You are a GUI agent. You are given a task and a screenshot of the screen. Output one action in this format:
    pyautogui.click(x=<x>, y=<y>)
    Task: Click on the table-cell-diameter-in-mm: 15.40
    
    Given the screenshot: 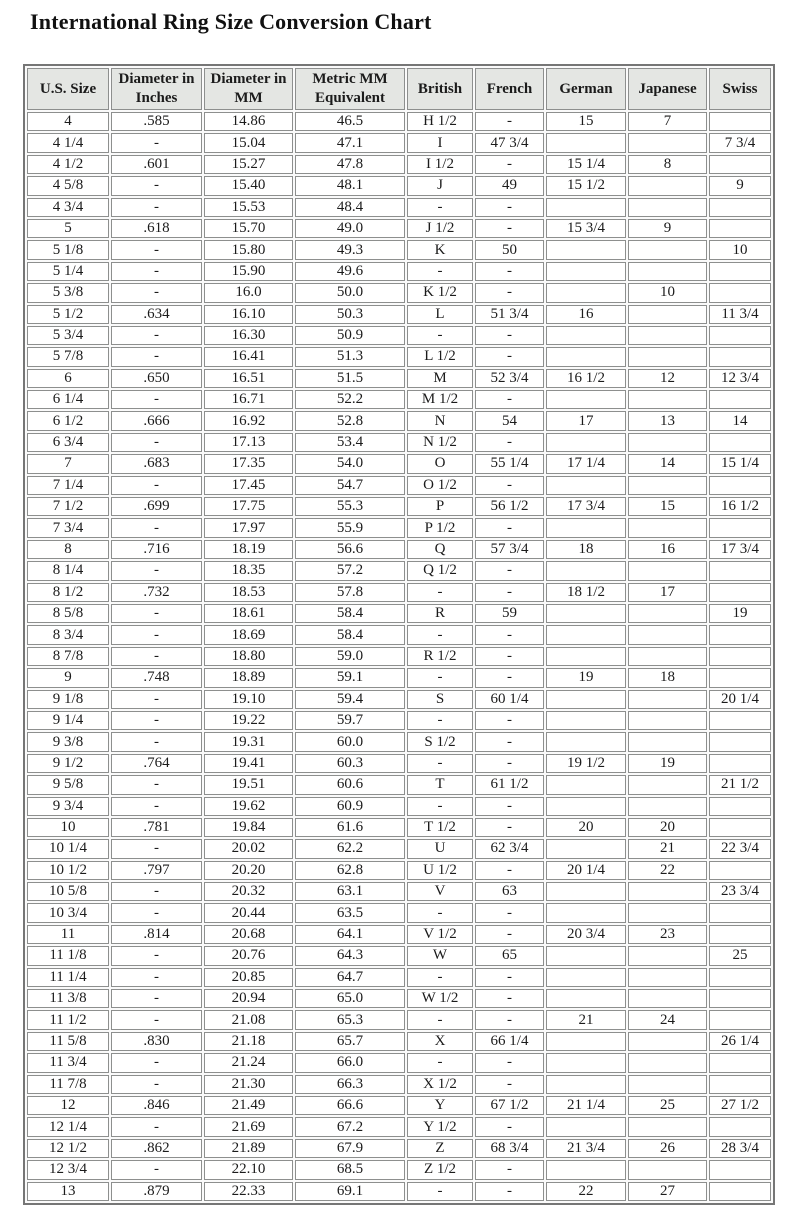 What is the action you would take?
    pyautogui.click(x=248, y=186)
    